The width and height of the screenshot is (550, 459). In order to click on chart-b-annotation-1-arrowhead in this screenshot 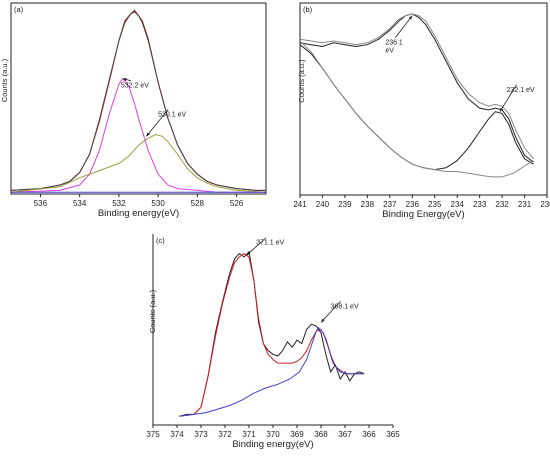, I will do `click(410, 17)`.